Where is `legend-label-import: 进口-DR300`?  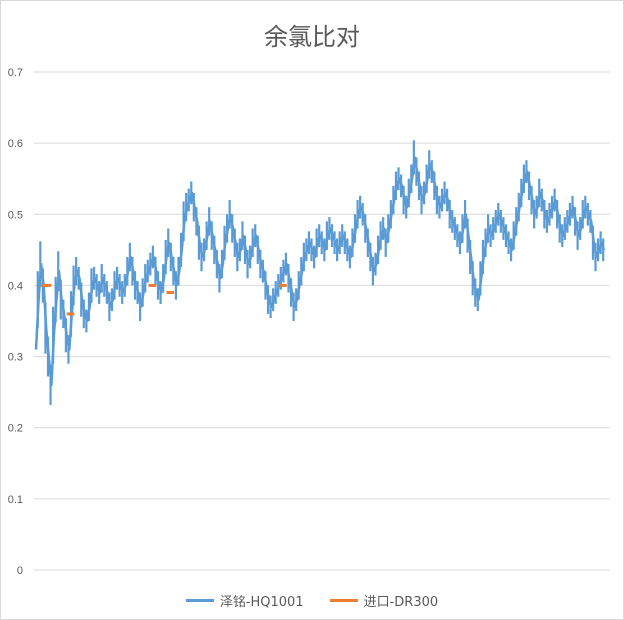 legend-label-import: 进口-DR300 is located at coordinates (401, 602).